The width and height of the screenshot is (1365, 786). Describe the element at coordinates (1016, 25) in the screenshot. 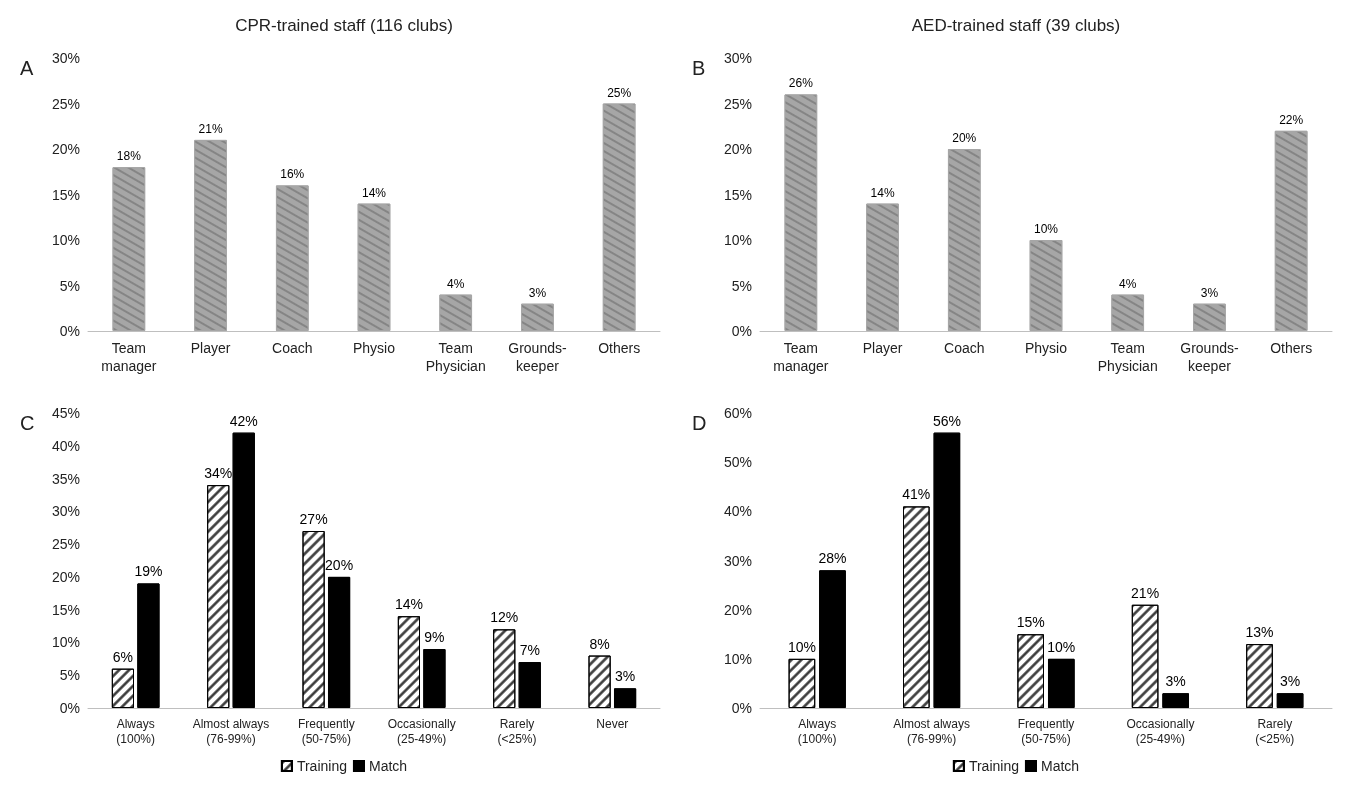

I see `chart-title: AED-trained staff (39 clubs)` at that location.